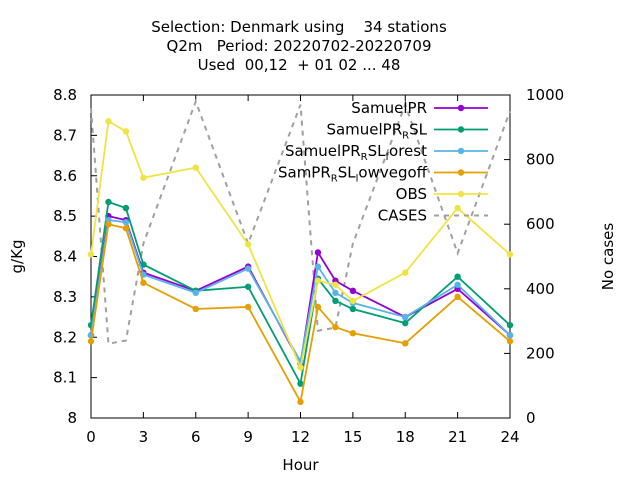 The width and height of the screenshot is (640, 480). I want to click on y-tick-label: 8.6, so click(65, 176).